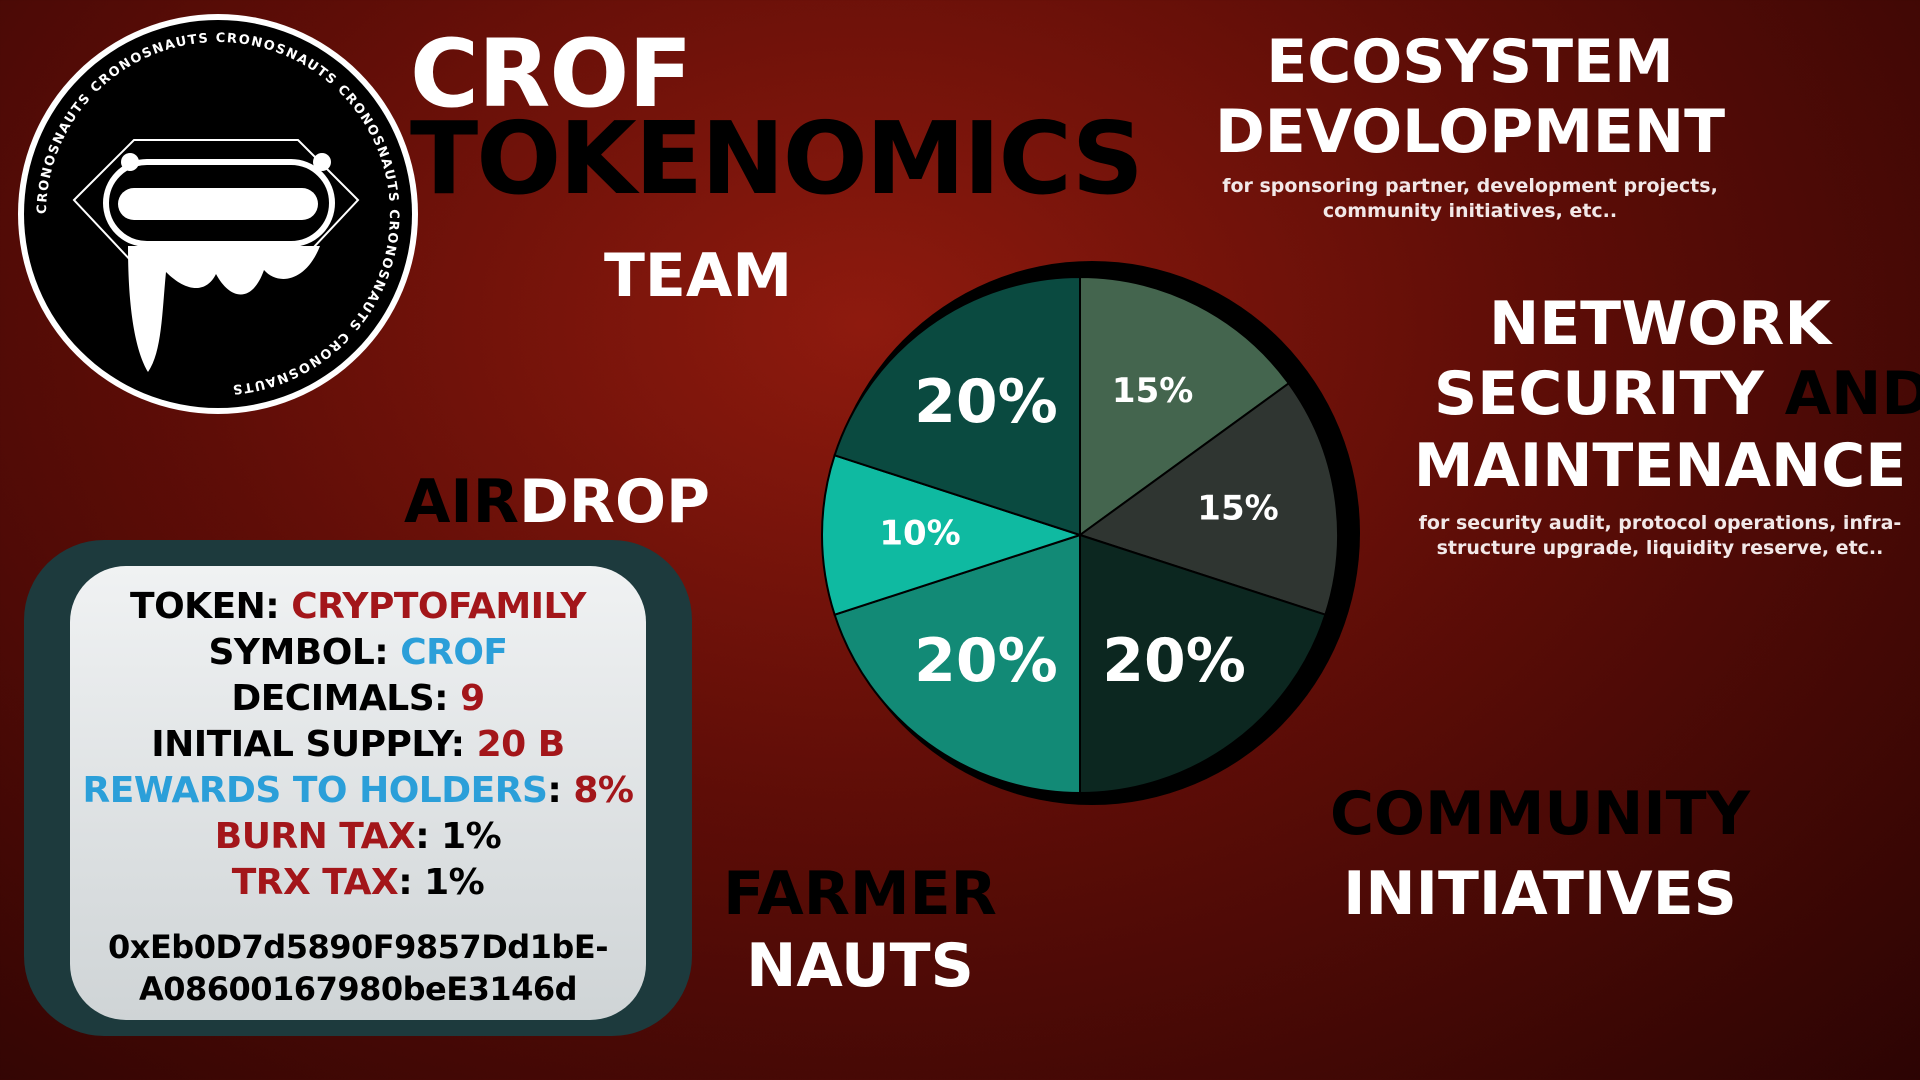 Image resolution: width=1920 pixels, height=1080 pixels. I want to click on ecosystem-description-line2: community initiatives, etc.., so click(1470, 211).